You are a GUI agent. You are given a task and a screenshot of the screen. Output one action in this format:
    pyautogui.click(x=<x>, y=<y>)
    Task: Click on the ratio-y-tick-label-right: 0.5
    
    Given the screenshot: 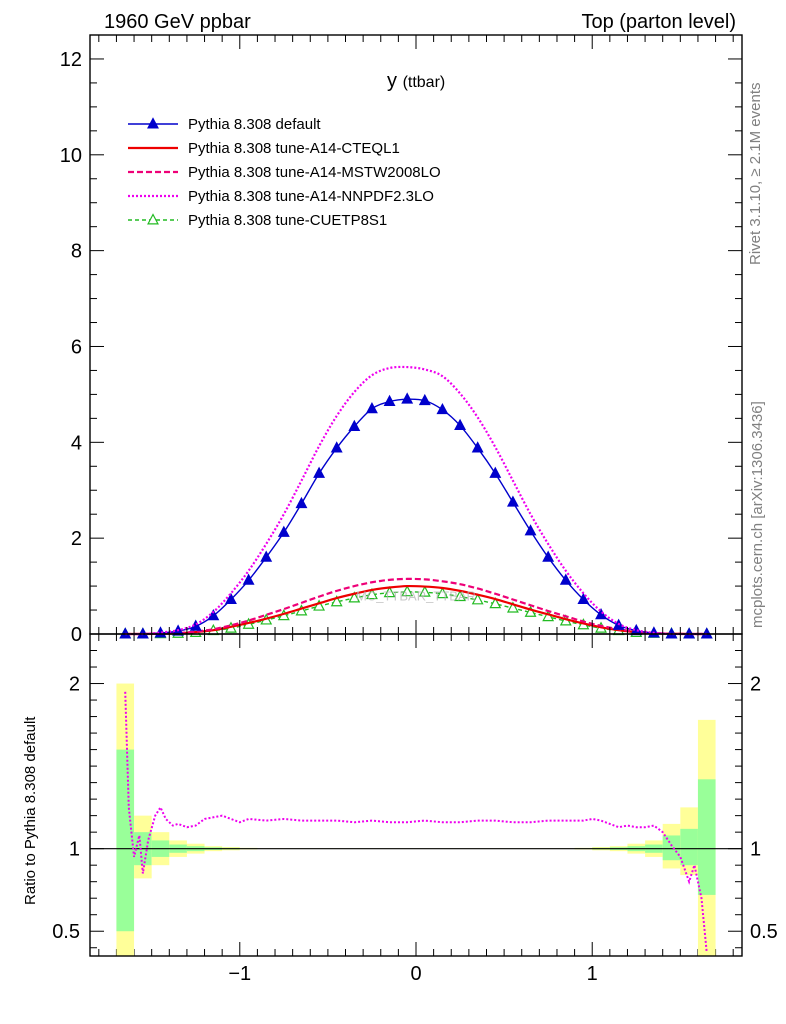 What is the action you would take?
    pyautogui.click(x=764, y=932)
    